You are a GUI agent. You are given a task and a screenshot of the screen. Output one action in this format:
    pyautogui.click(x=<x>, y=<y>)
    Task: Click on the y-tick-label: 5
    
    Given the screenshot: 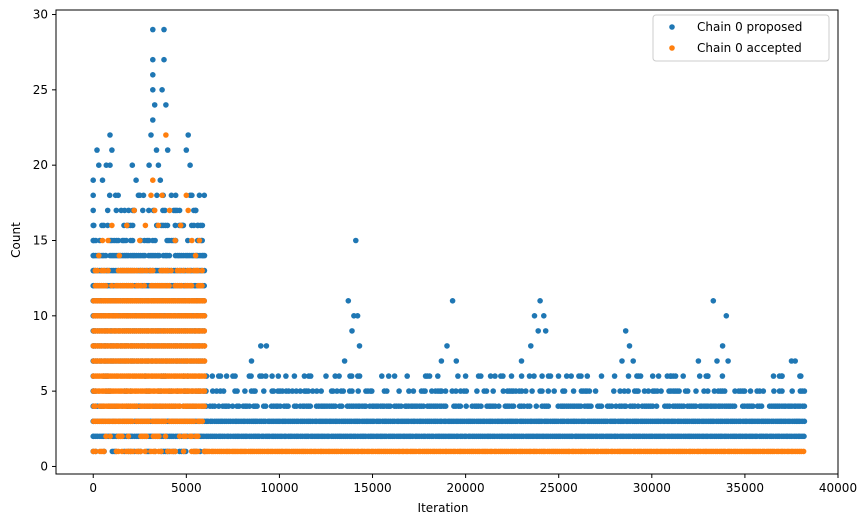 What is the action you would take?
    pyautogui.click(x=44, y=391)
    